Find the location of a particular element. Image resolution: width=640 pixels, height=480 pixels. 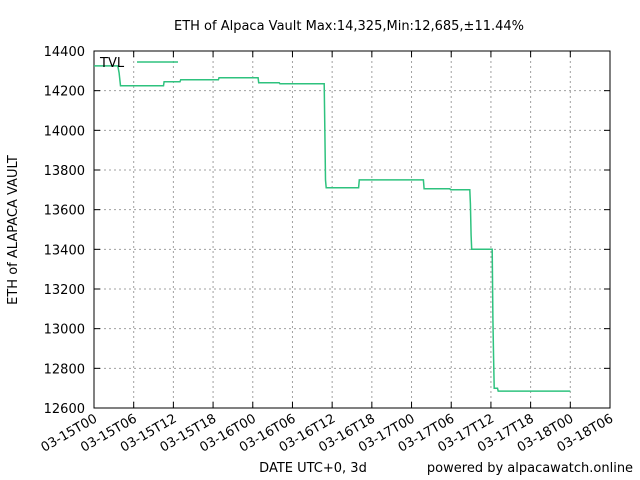

y-tick-label: 14400 is located at coordinates (64, 52).